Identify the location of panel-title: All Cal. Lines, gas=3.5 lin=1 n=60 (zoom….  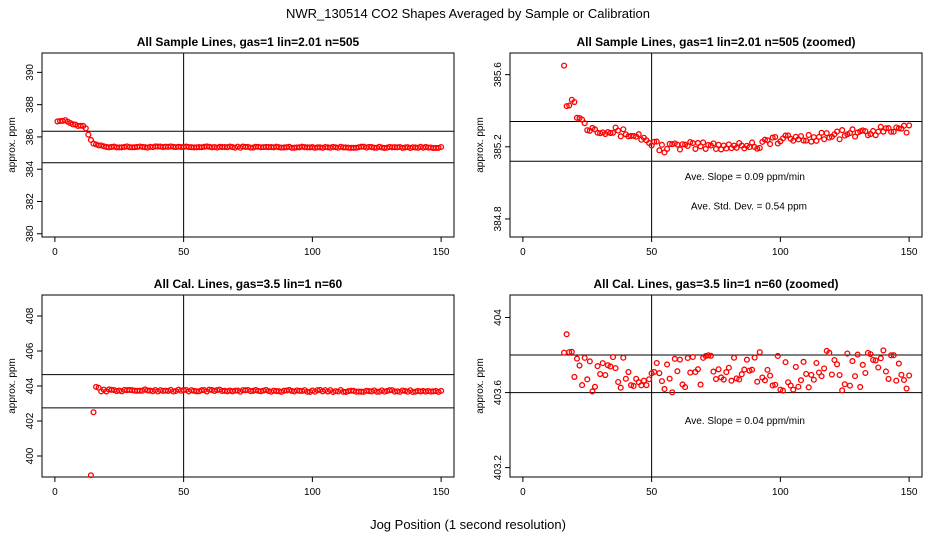
(715, 284).